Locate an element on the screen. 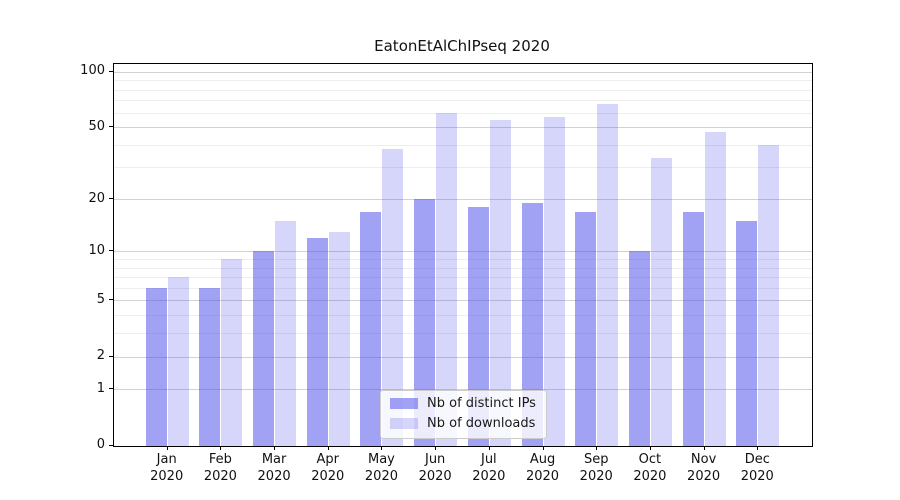 The height and width of the screenshot is (500, 900). bar-downloads-may is located at coordinates (393, 297).